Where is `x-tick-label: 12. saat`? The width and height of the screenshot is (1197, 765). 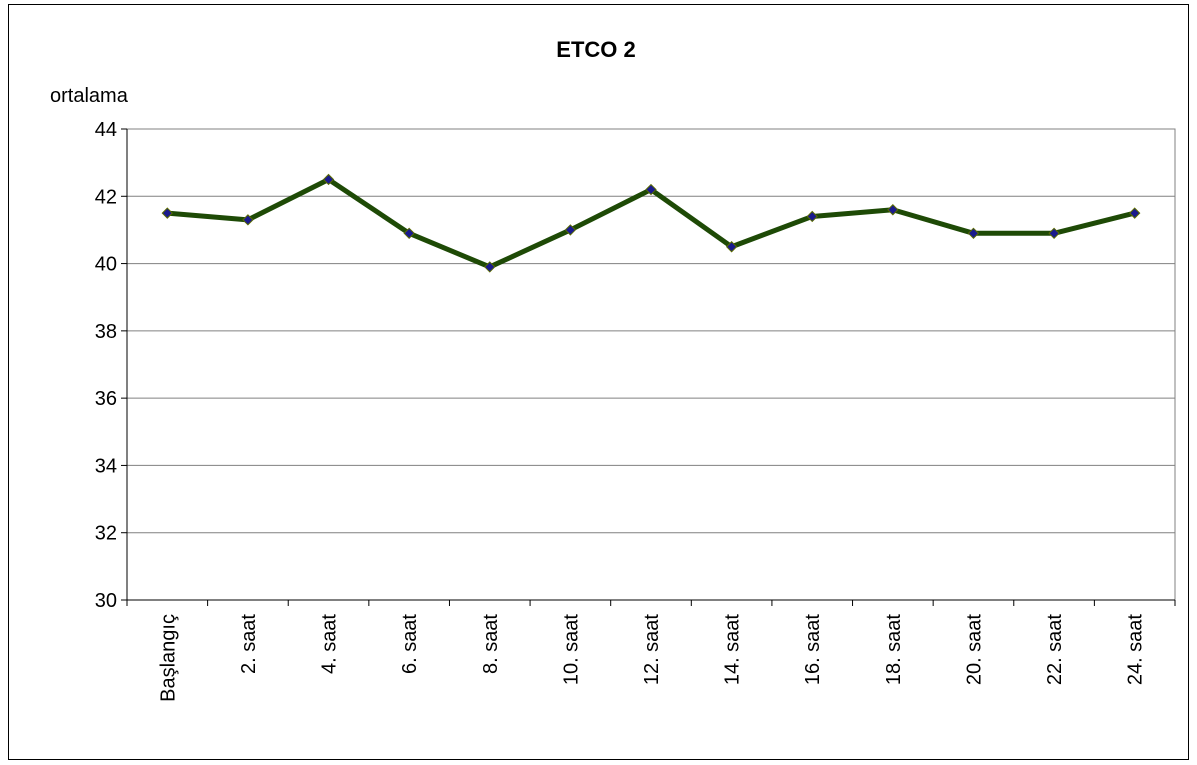 x-tick-label: 12. saat is located at coordinates (652, 650).